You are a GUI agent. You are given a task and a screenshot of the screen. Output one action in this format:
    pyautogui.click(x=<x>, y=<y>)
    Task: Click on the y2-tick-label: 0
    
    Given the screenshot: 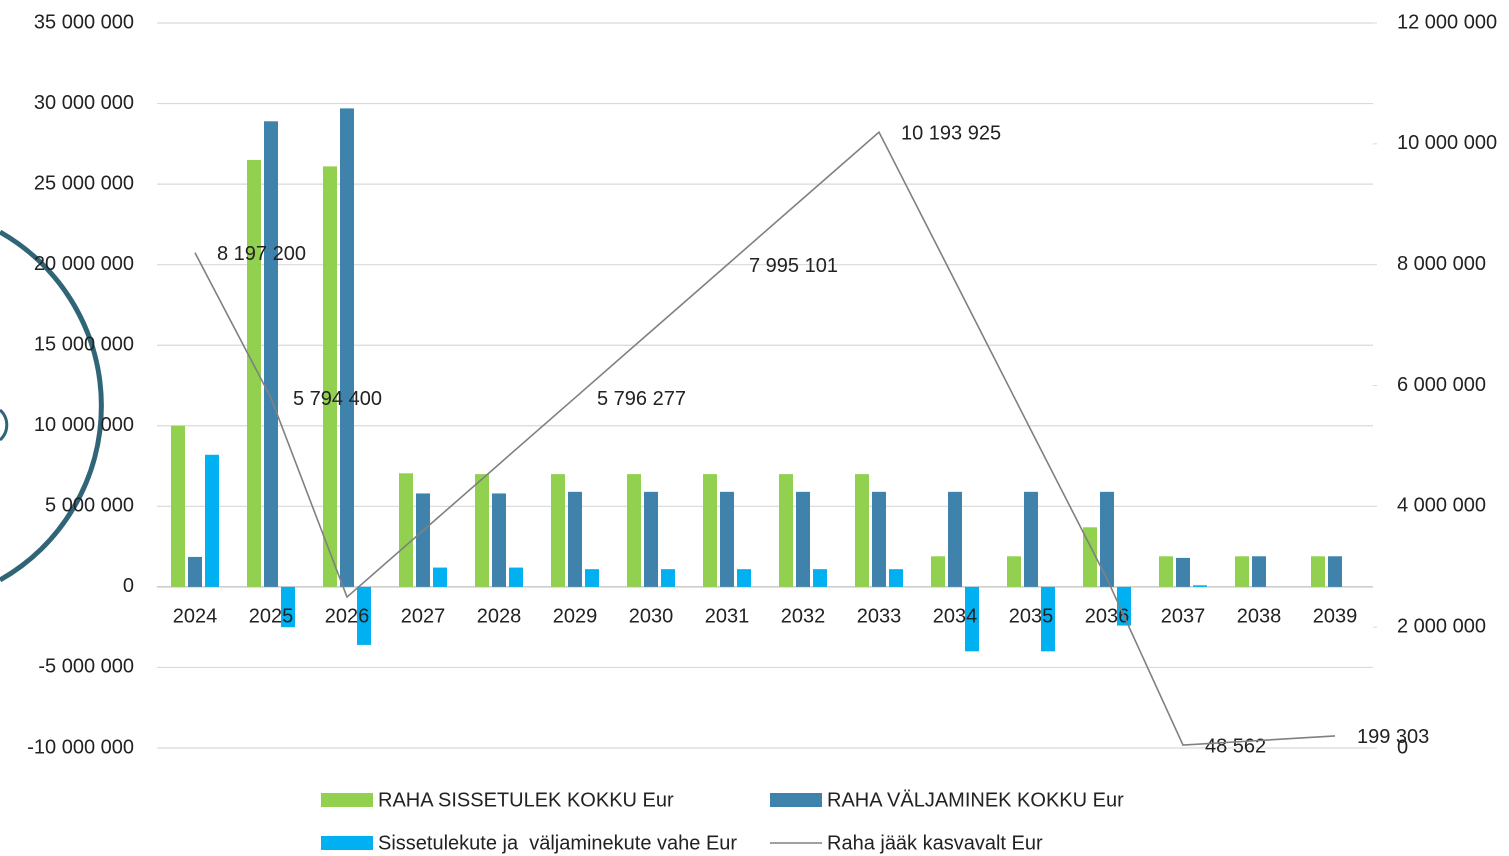 What is the action you would take?
    pyautogui.click(x=1402, y=747)
    